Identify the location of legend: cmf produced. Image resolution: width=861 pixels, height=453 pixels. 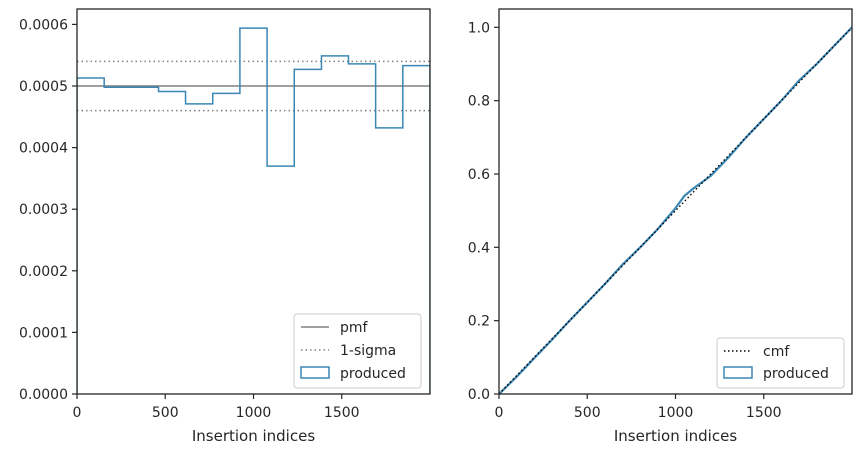
(780, 363).